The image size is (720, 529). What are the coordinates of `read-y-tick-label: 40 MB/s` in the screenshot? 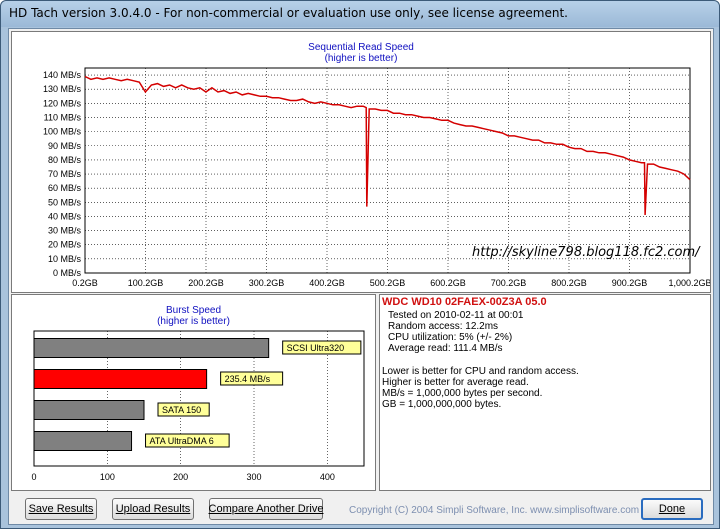 It's located at (65, 216).